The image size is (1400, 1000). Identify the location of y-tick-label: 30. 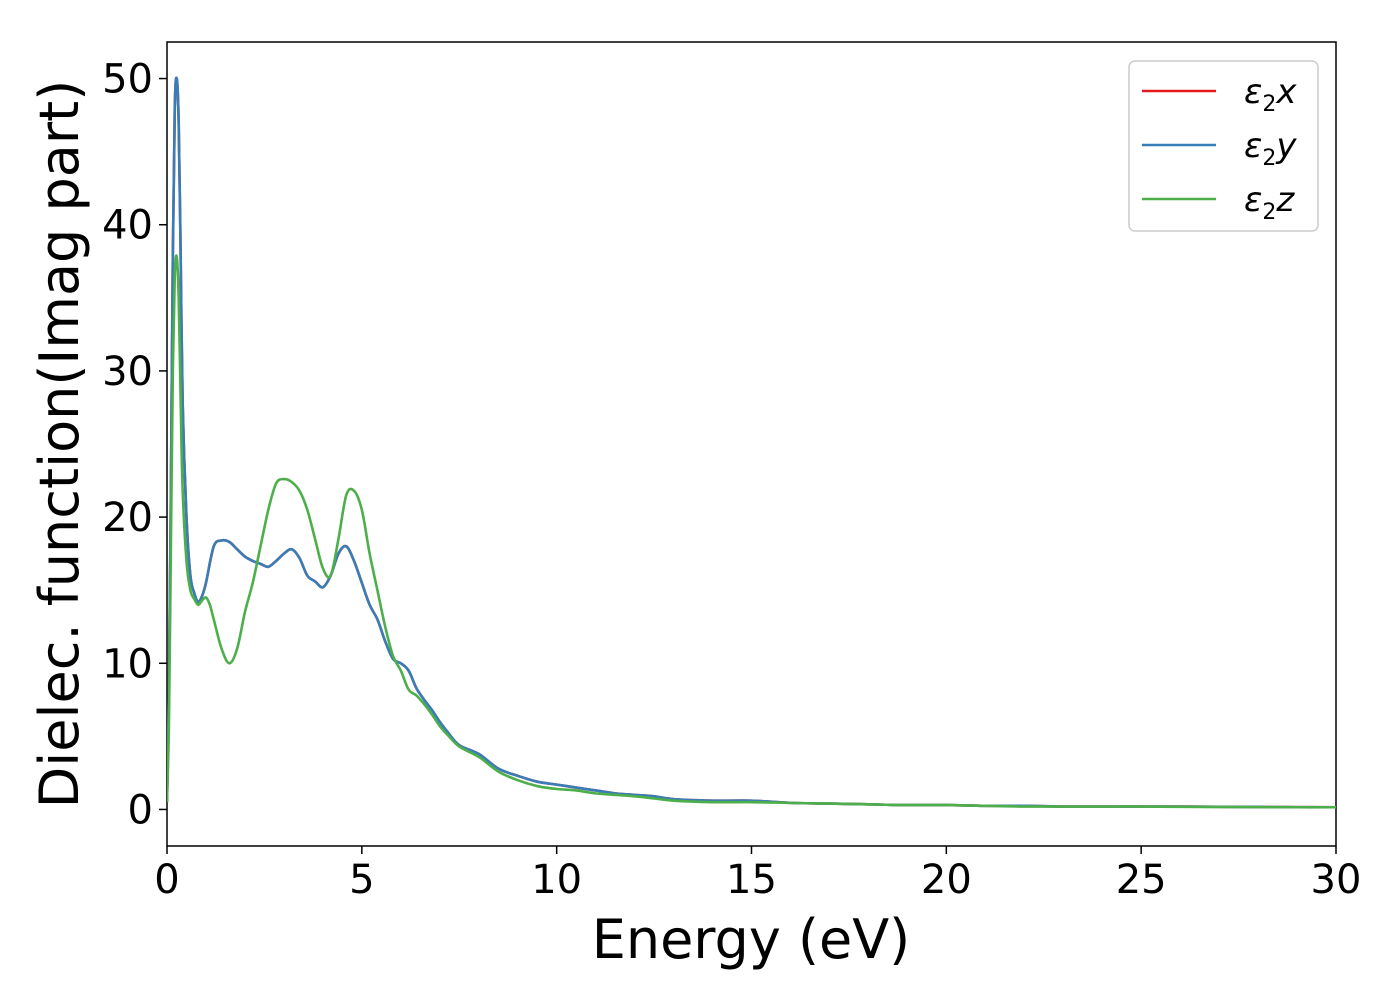
(127, 372).